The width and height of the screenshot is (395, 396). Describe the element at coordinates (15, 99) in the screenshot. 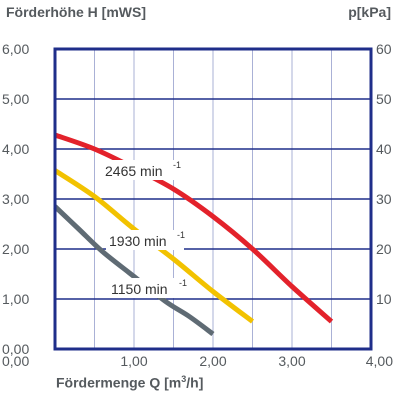

I see `y-tick-label: 5,00` at that location.